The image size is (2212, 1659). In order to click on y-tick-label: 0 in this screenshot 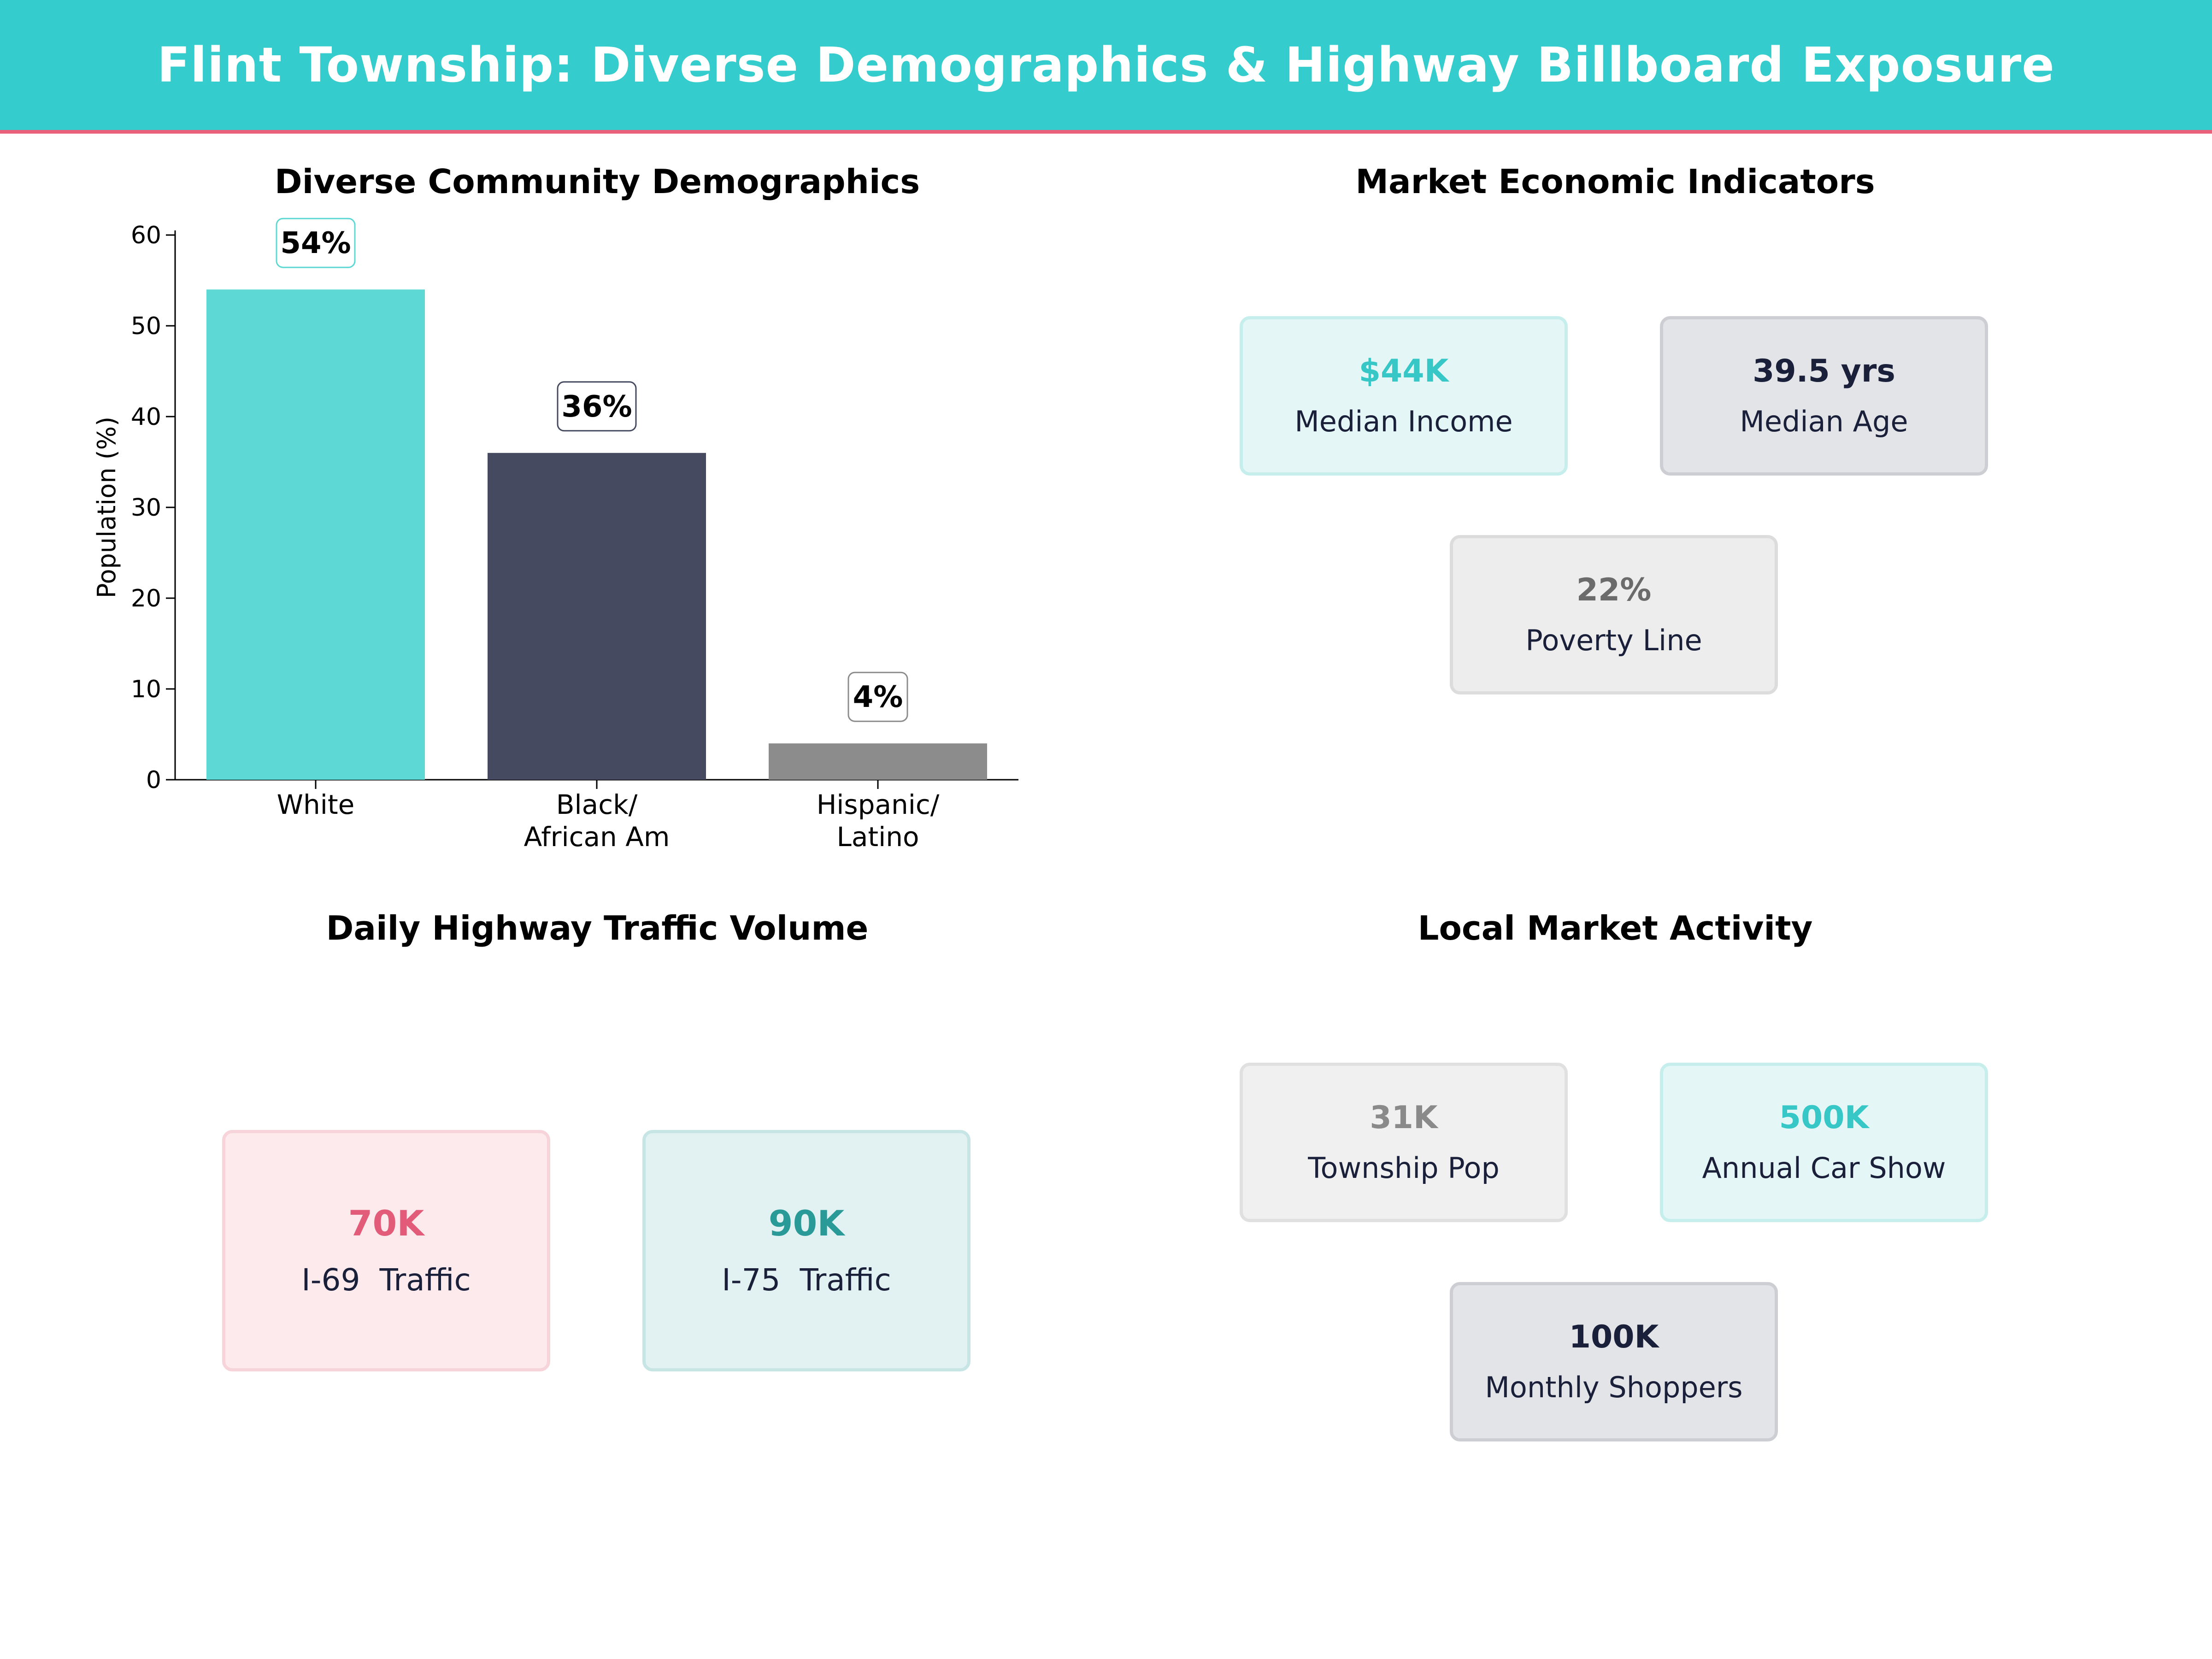, I will do `click(153, 780)`.